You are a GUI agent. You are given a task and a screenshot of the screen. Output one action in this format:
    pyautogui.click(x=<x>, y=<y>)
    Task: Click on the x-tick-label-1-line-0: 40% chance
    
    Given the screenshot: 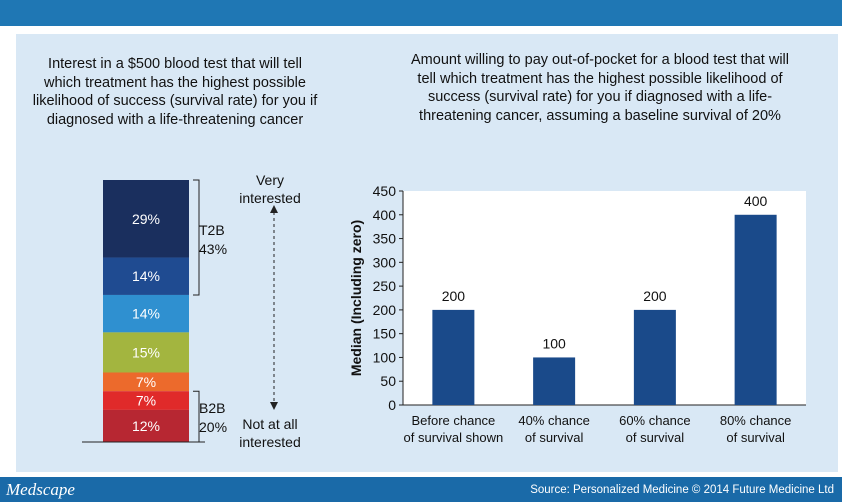 What is the action you would take?
    pyautogui.click(x=554, y=420)
    